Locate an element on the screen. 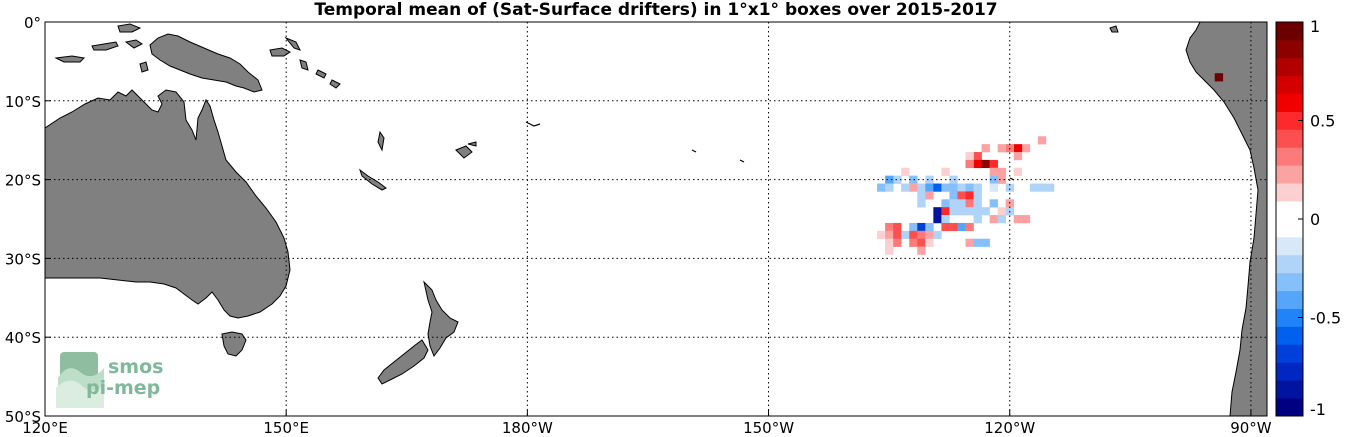  new-guinea-landmass is located at coordinates (206, 63).